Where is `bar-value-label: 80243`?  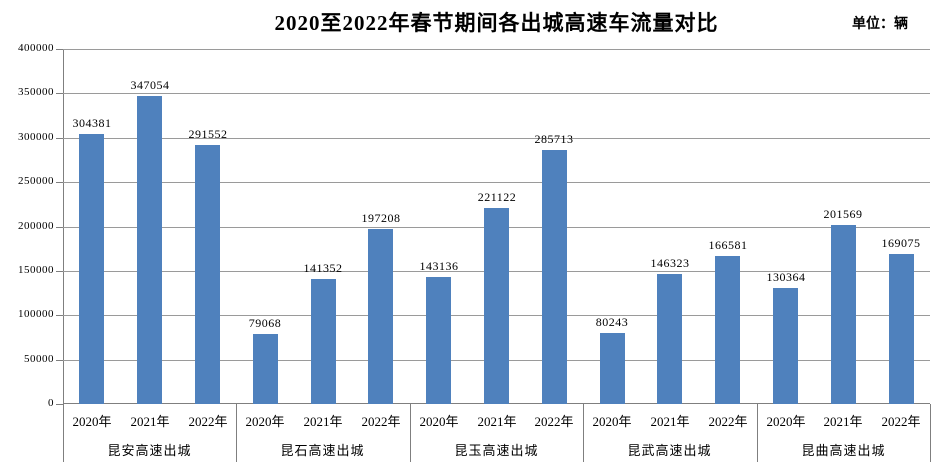
bar-value-label: 80243 is located at coordinates (612, 322).